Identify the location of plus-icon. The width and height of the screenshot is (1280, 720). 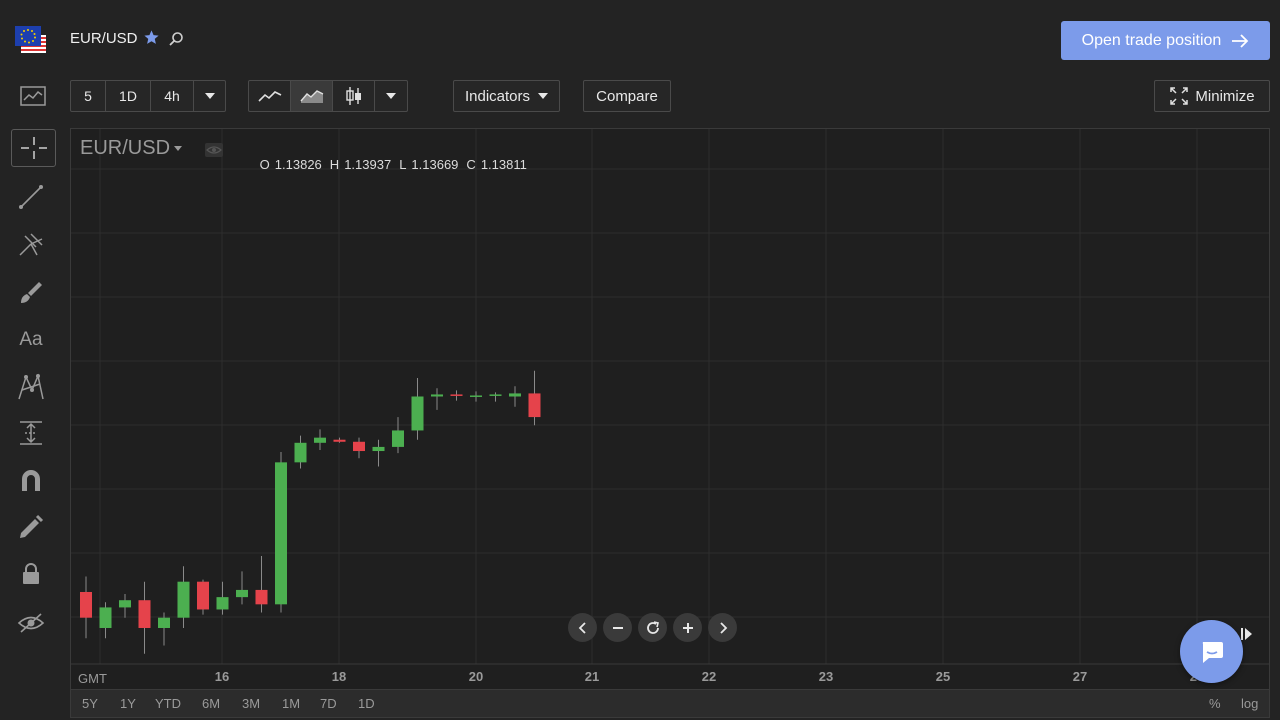
(687, 627).